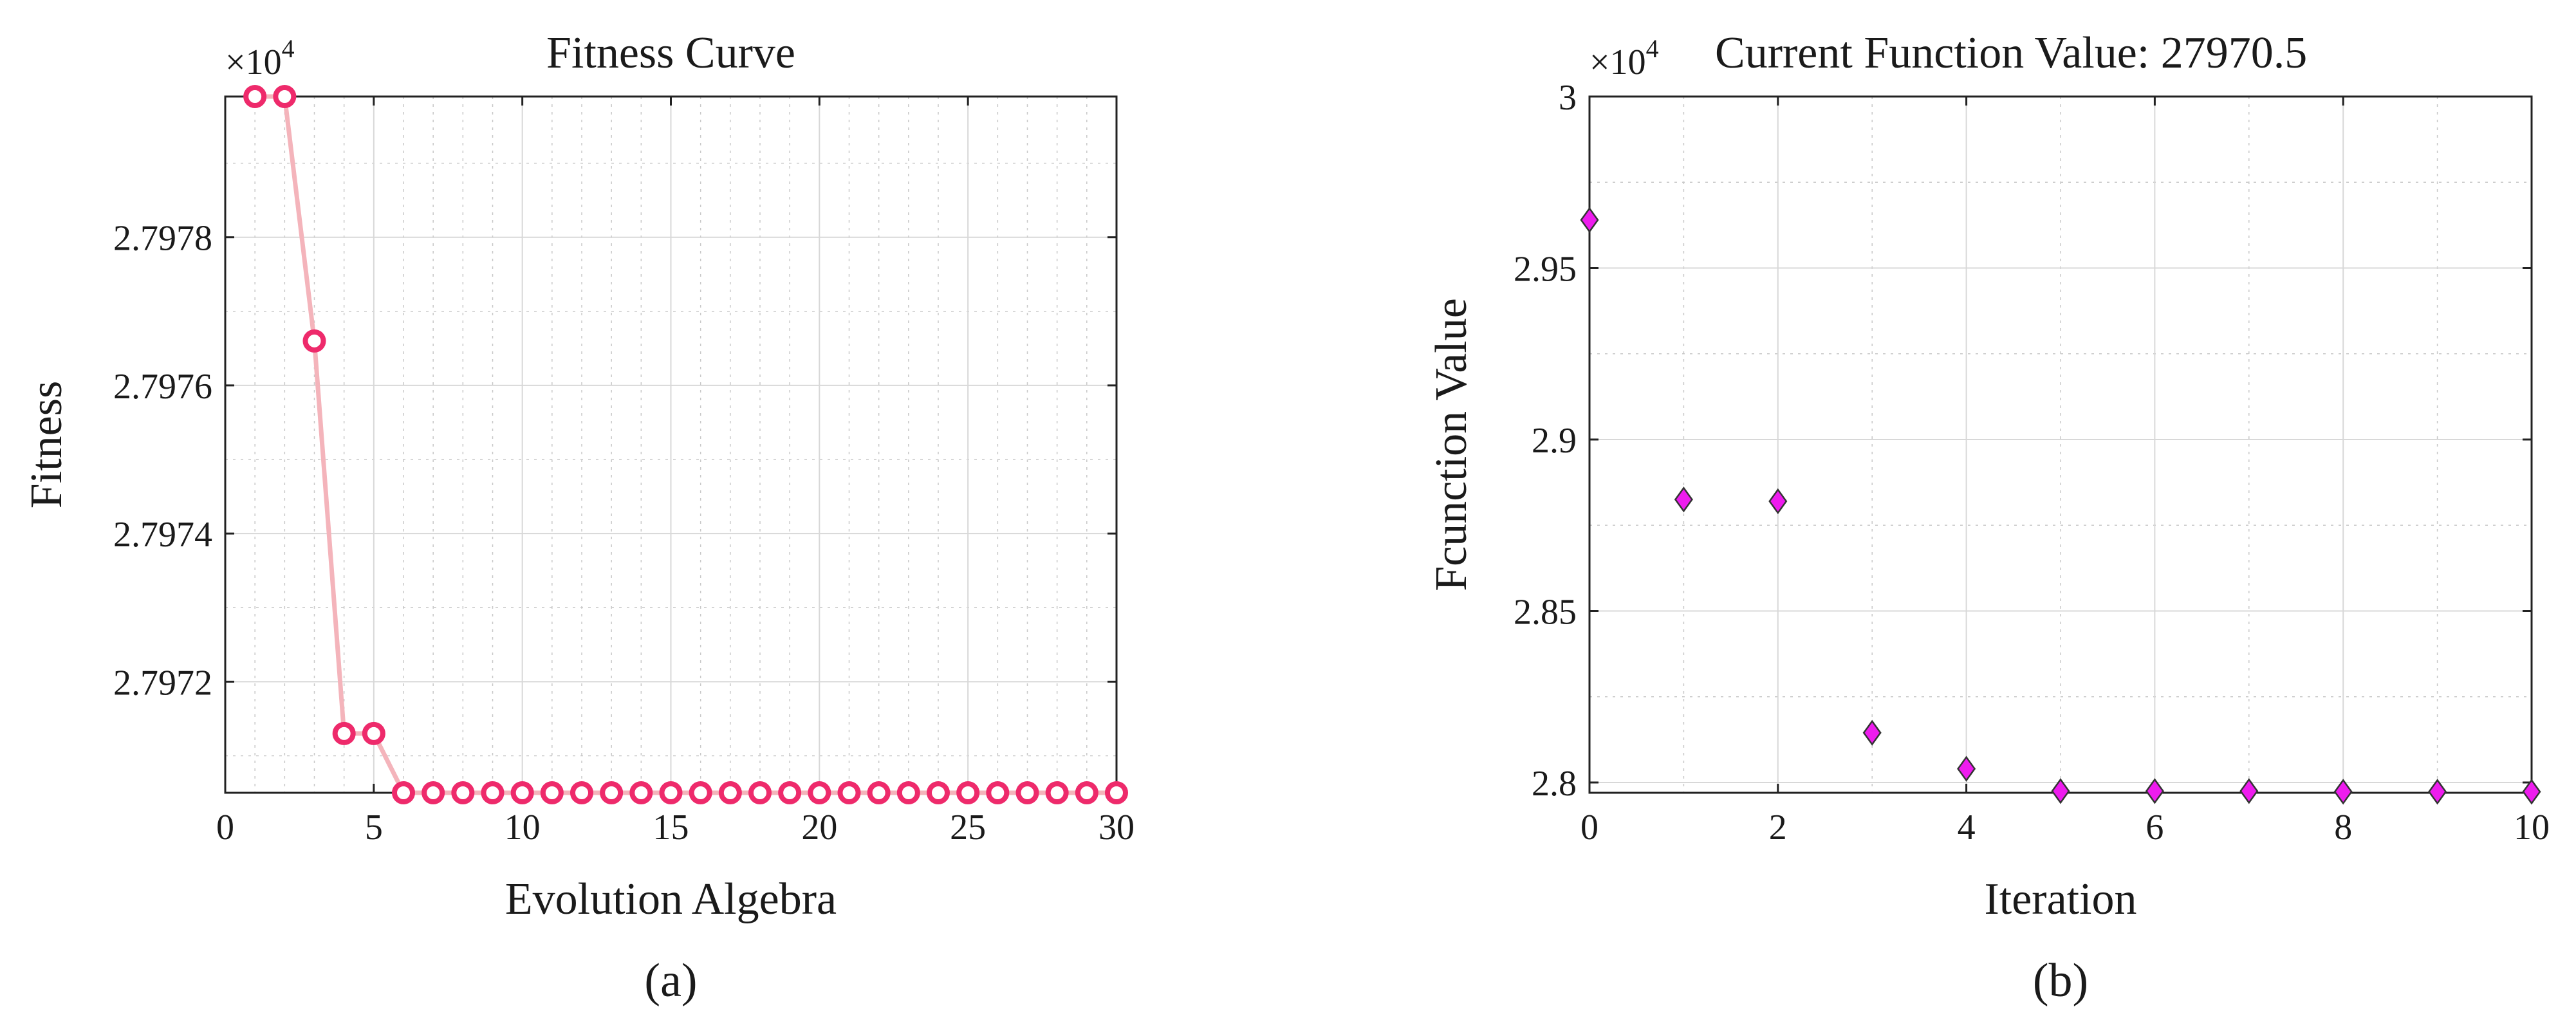 The height and width of the screenshot is (1018, 2576). Describe the element at coordinates (819, 827) in the screenshot. I see `x-tick-label: 20` at that location.